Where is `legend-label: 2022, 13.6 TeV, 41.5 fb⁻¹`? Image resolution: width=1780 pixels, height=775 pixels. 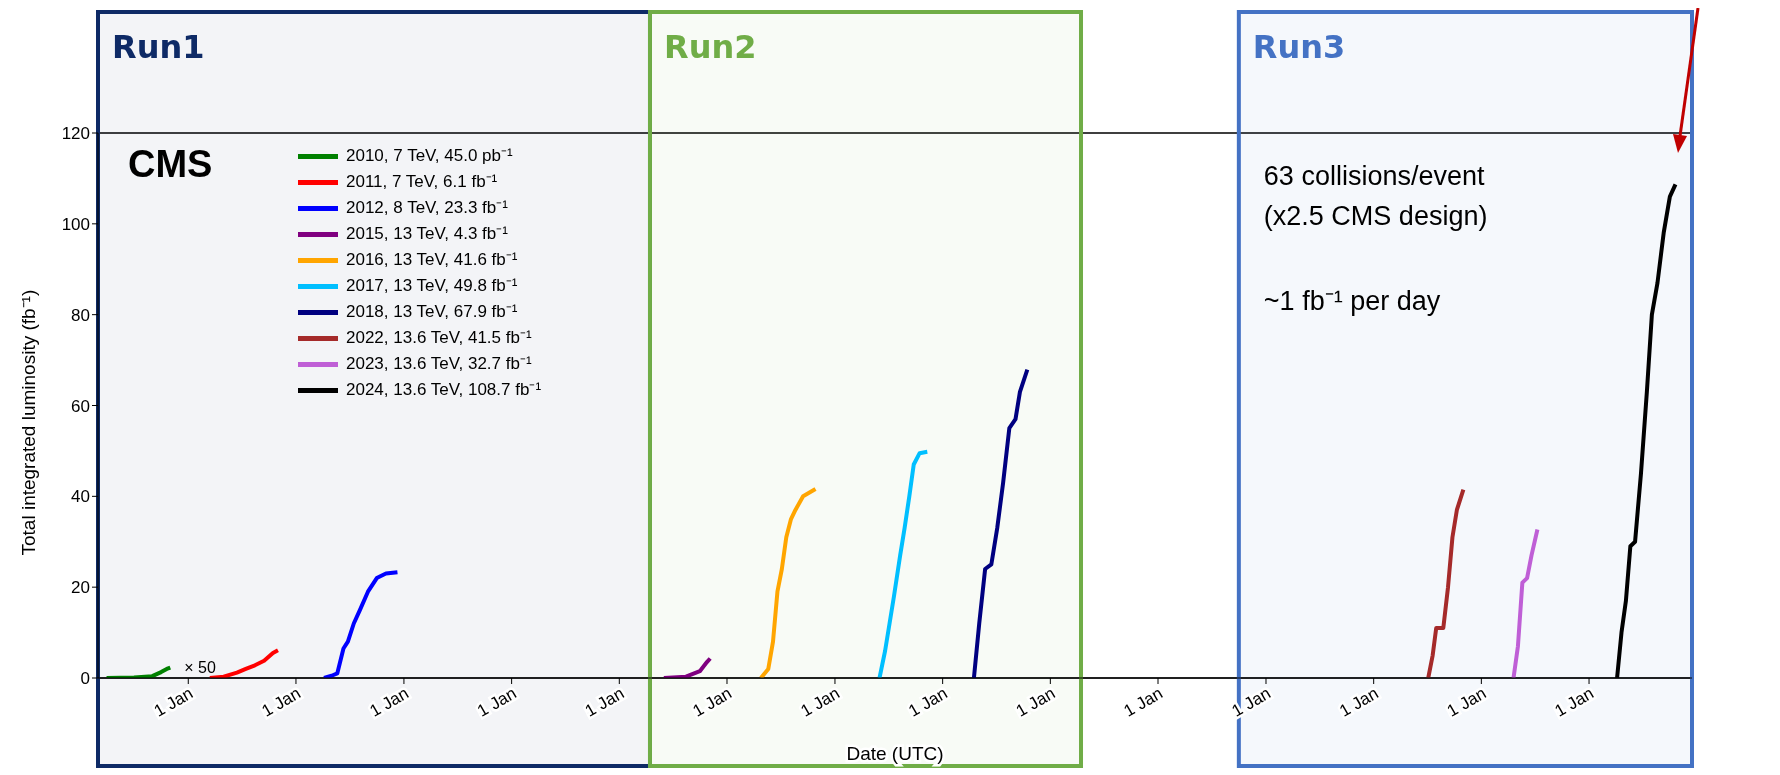 legend-label: 2022, 13.6 TeV, 41.5 fb⁻¹ is located at coordinates (439, 338).